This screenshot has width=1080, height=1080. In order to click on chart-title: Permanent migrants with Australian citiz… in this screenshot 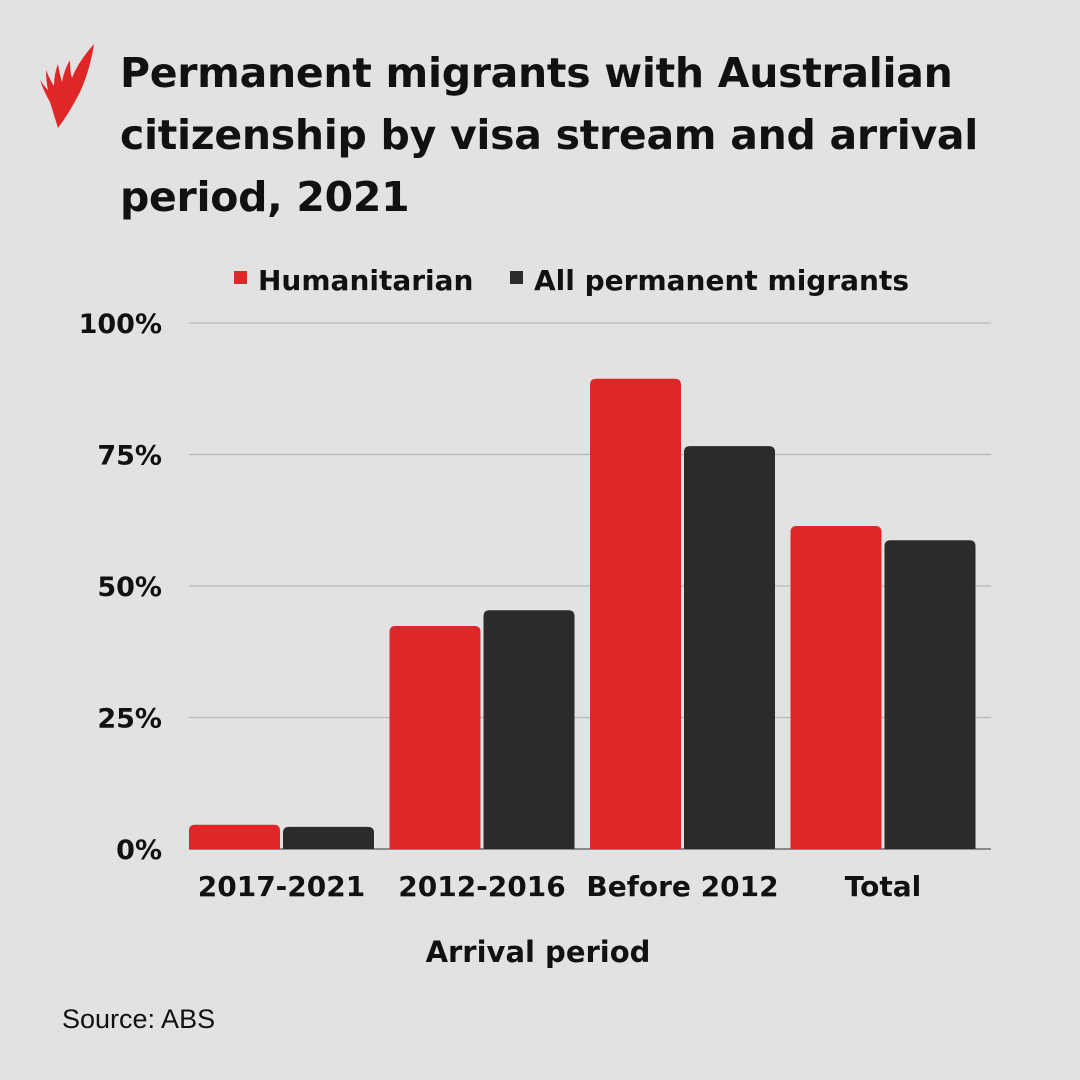, I will do `click(549, 135)`.